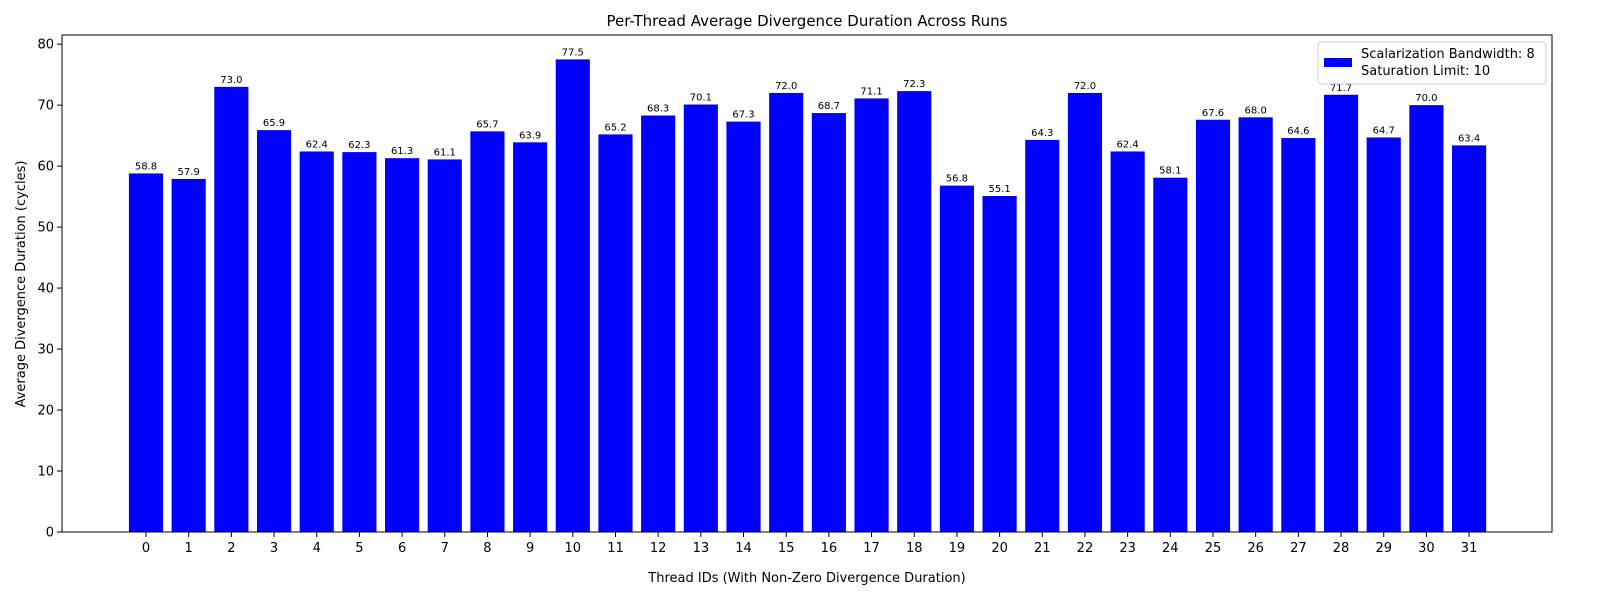 This screenshot has height=600, width=1600. Describe the element at coordinates (573, 548) in the screenshot. I see `x-tick-label-10: 10` at that location.